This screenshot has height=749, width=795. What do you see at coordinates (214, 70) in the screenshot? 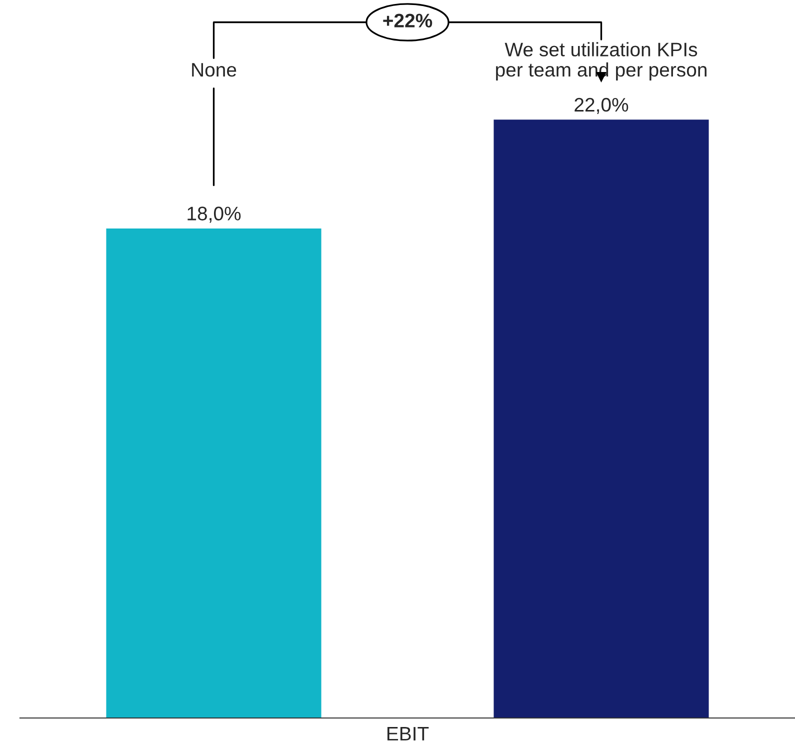
I see `x-tick-label: None` at bounding box center [214, 70].